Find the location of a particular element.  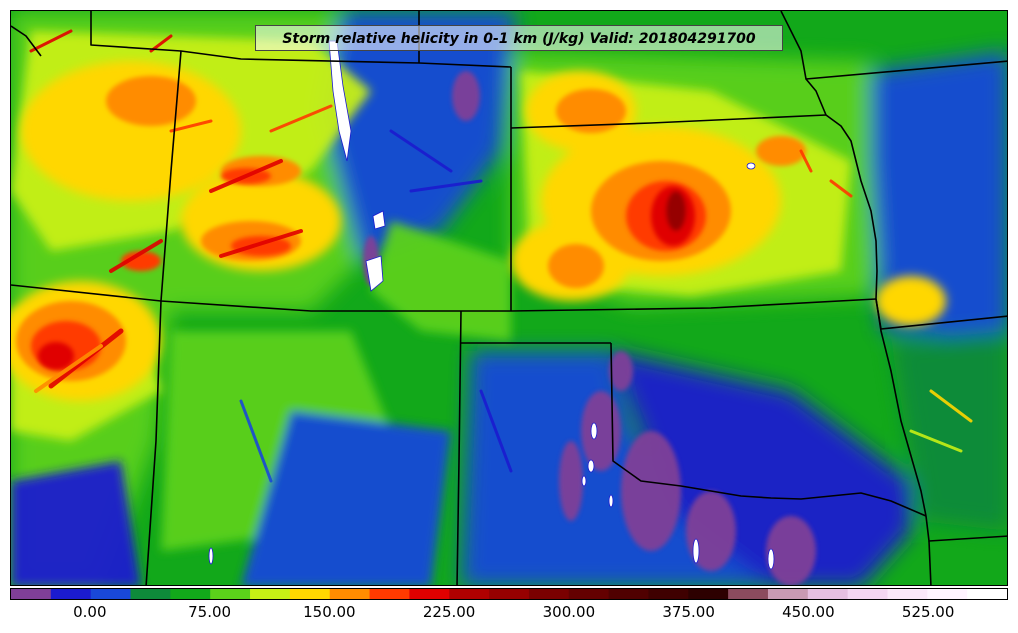

colorbar-bins is located at coordinates (509, 594).